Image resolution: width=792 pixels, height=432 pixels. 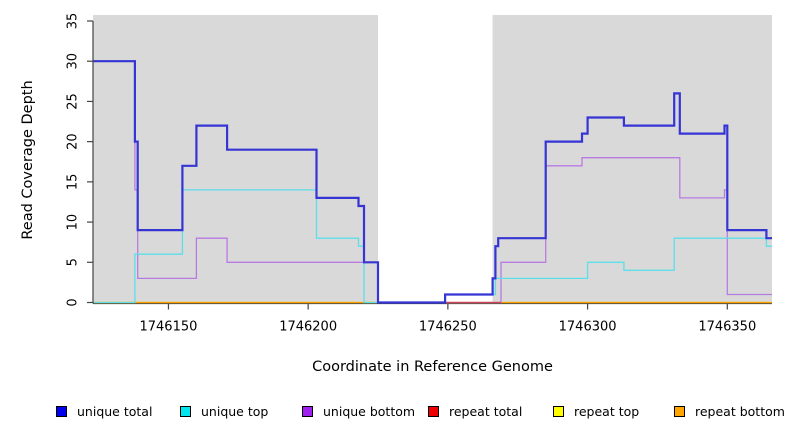 I want to click on legend-item-repeat-top: repeat top, so click(x=596, y=411).